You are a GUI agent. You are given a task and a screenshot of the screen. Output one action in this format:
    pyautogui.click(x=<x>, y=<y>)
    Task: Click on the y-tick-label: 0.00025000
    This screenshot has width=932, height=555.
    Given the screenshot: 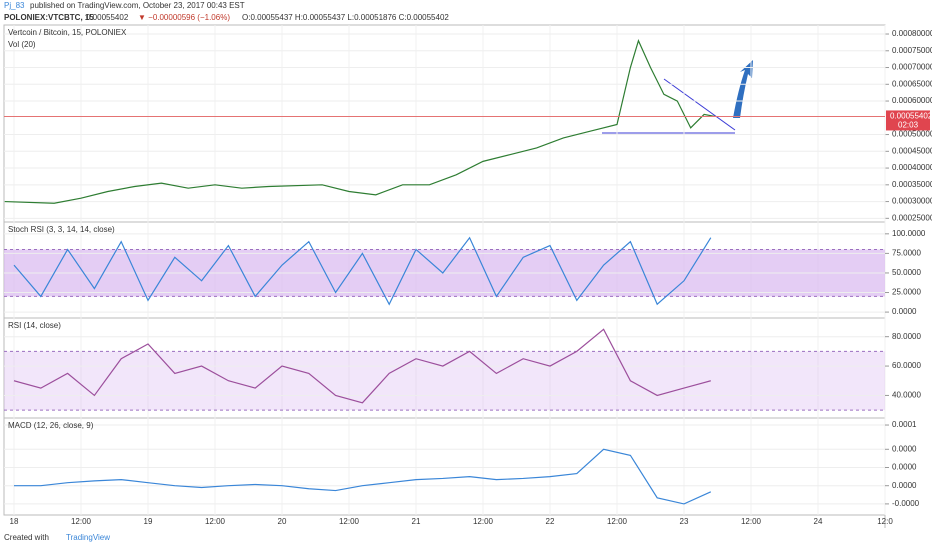 What is the action you would take?
    pyautogui.click(x=912, y=217)
    